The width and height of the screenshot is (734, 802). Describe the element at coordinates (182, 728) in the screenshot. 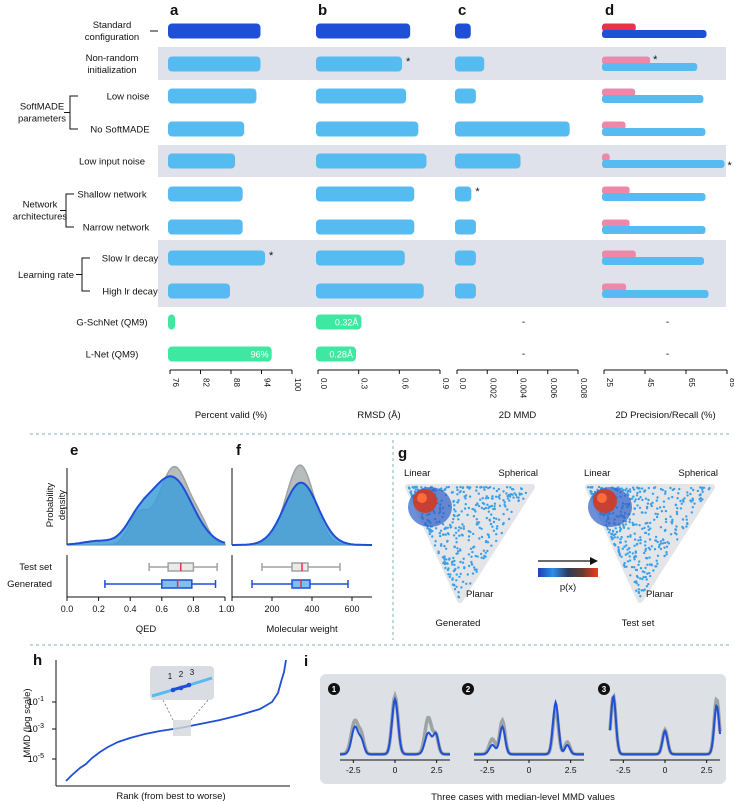

I see `inset-marker` at that location.